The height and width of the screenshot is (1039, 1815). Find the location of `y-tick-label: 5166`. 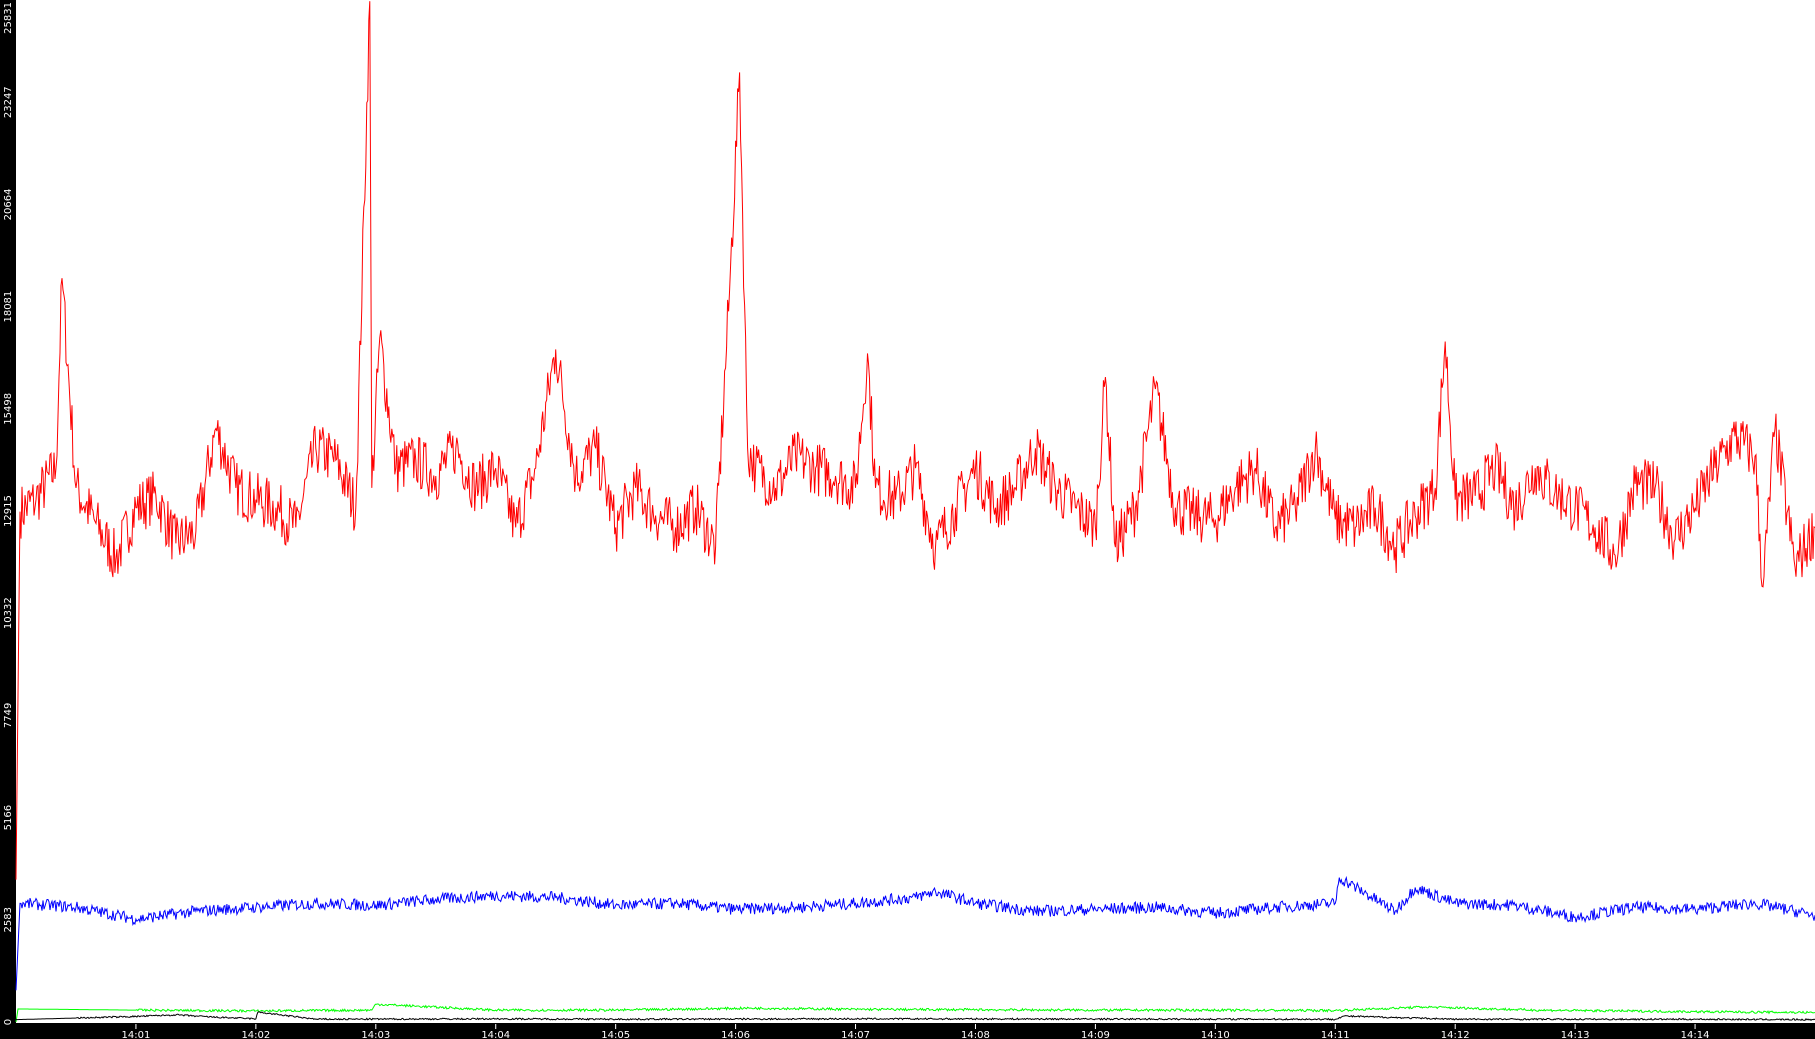

y-tick-label: 5166 is located at coordinates (8, 817).